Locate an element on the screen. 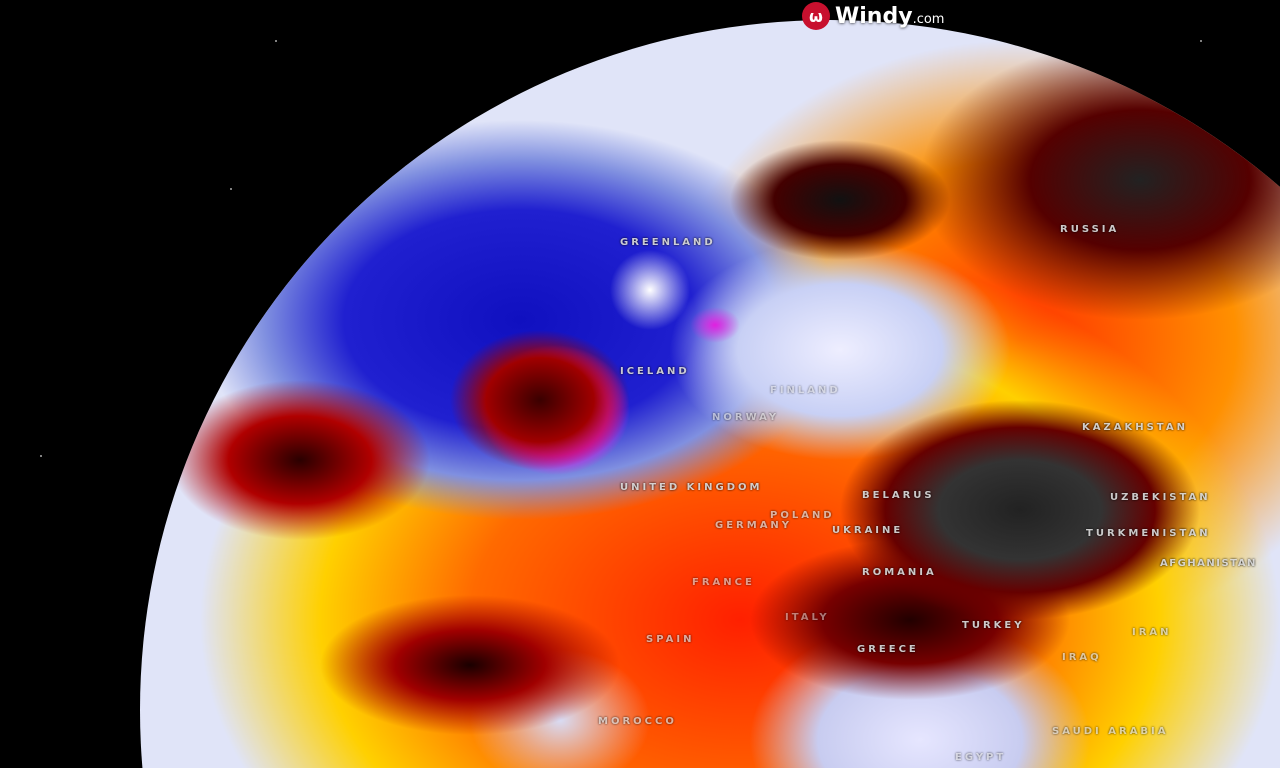 The width and height of the screenshot is (1280, 768). country-label-greece: GREECE is located at coordinates (888, 649).